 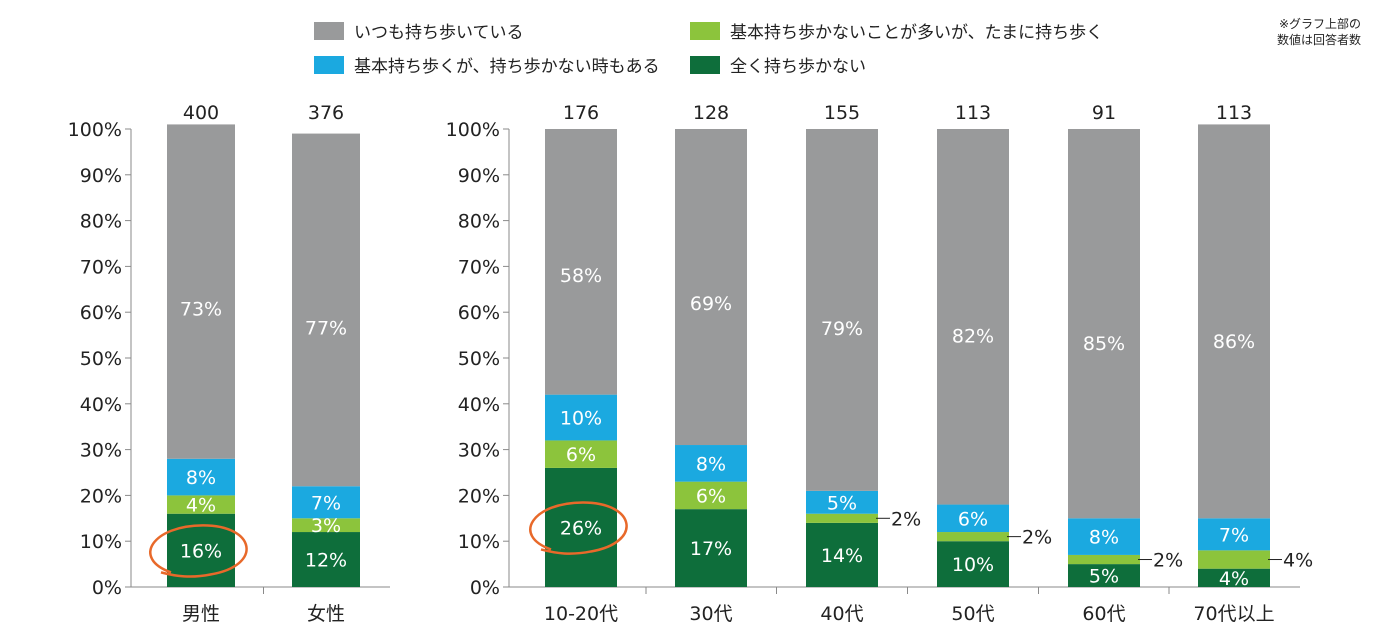 I want to click on data-label: 6%, so click(x=711, y=496).